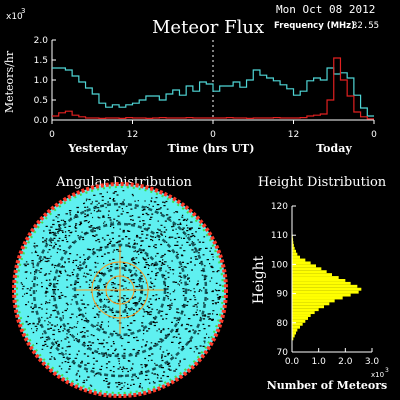 The height and width of the screenshot is (400, 400). What do you see at coordinates (279, 236) in the screenshot?
I see `height-y-tick-label: 110` at bounding box center [279, 236].